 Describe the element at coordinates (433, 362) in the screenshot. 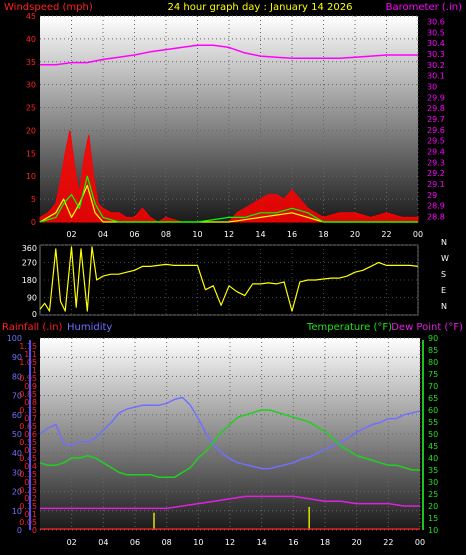

I see `temperature-tick-label: 80` at that location.